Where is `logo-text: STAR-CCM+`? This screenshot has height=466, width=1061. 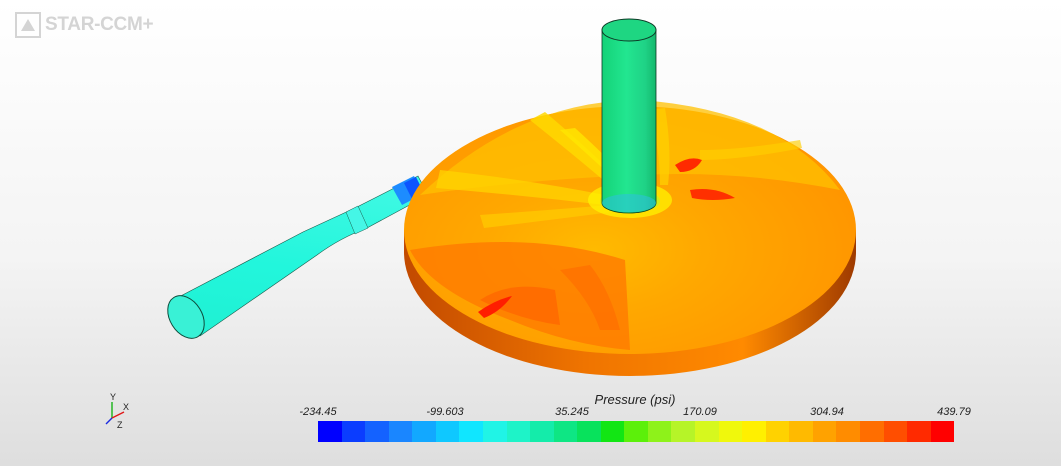 logo-text: STAR-CCM+ is located at coordinates (99, 24).